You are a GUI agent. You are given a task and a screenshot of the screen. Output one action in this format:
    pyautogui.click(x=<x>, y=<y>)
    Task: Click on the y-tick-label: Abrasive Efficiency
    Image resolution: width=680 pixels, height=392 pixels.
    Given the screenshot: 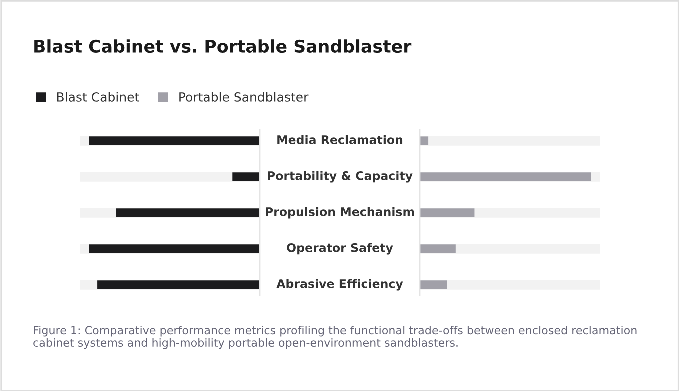 What is the action you would take?
    pyautogui.click(x=340, y=285)
    